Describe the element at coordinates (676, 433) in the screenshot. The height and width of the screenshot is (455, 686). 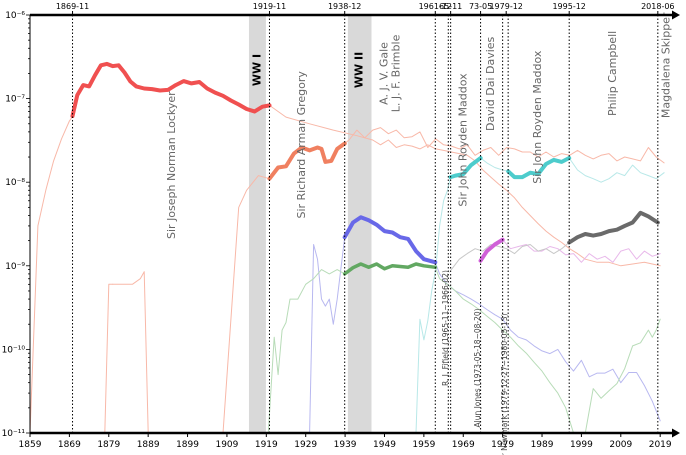
I see `x-axis-arrow` at that location.